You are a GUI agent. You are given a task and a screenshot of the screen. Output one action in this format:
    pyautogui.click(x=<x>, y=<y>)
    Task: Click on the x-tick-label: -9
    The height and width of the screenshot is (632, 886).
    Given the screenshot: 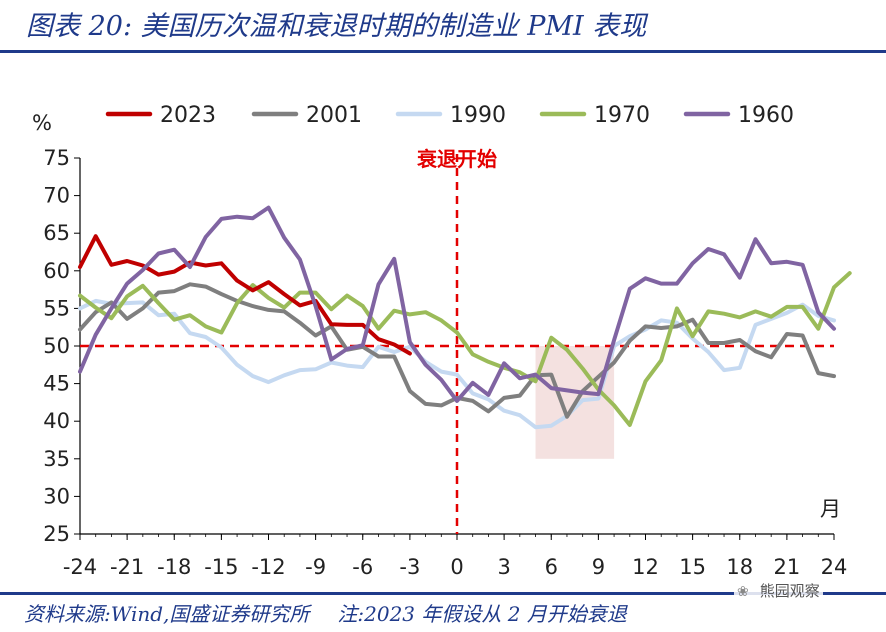 What is the action you would take?
    pyautogui.click(x=315, y=567)
    